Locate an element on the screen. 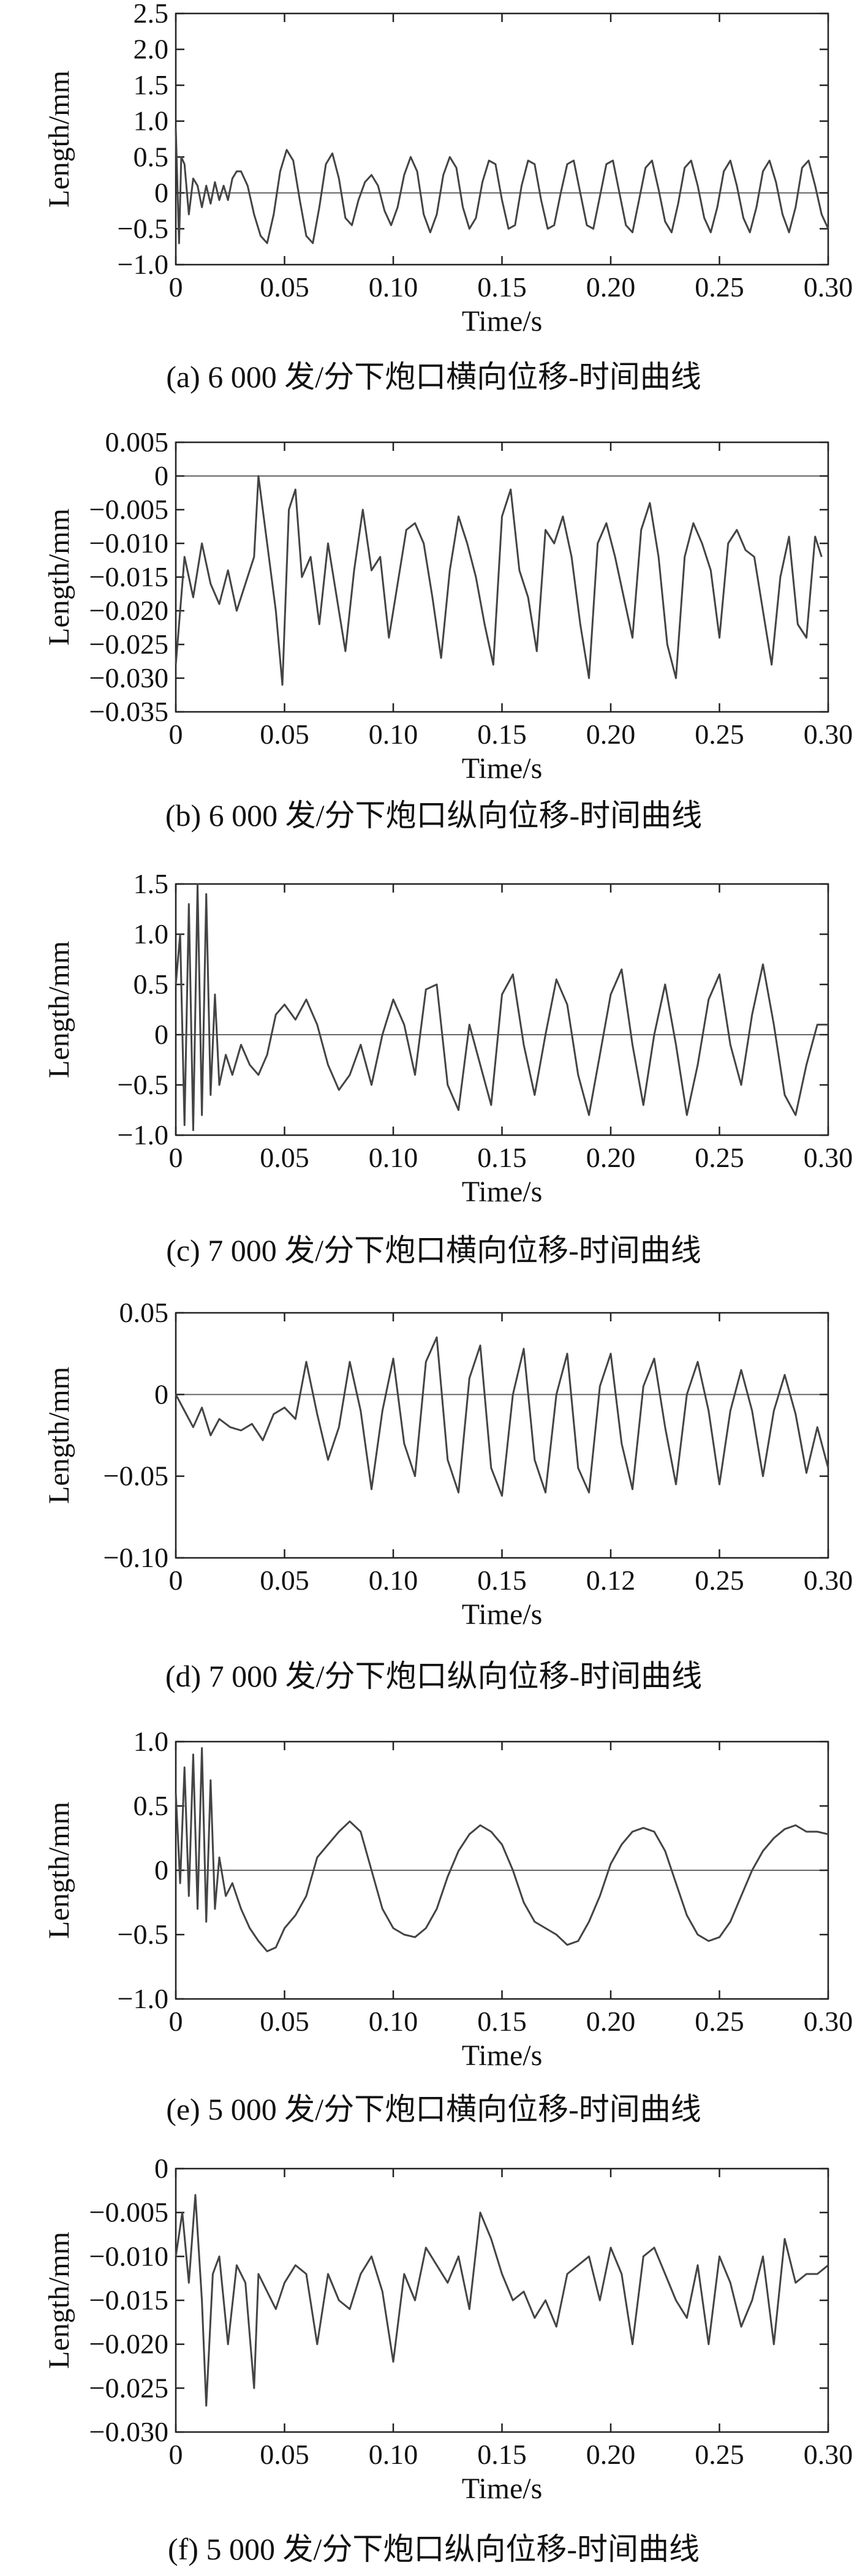 This screenshot has width=868, height=2576. figure-caption: (a) 6 000 发/分下炮口横向位移-时间曲线 is located at coordinates (433, 377).